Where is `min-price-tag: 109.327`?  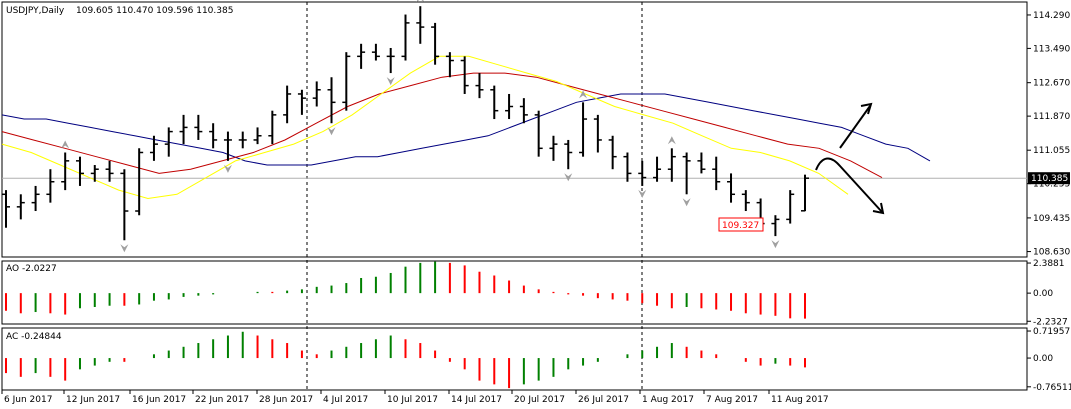 min-price-tag: 109.327 is located at coordinates (741, 224).